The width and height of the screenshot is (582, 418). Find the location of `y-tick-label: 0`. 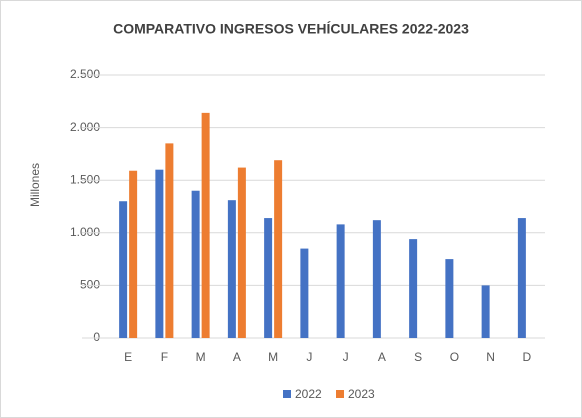

y-tick-label: 0 is located at coordinates (96, 337).